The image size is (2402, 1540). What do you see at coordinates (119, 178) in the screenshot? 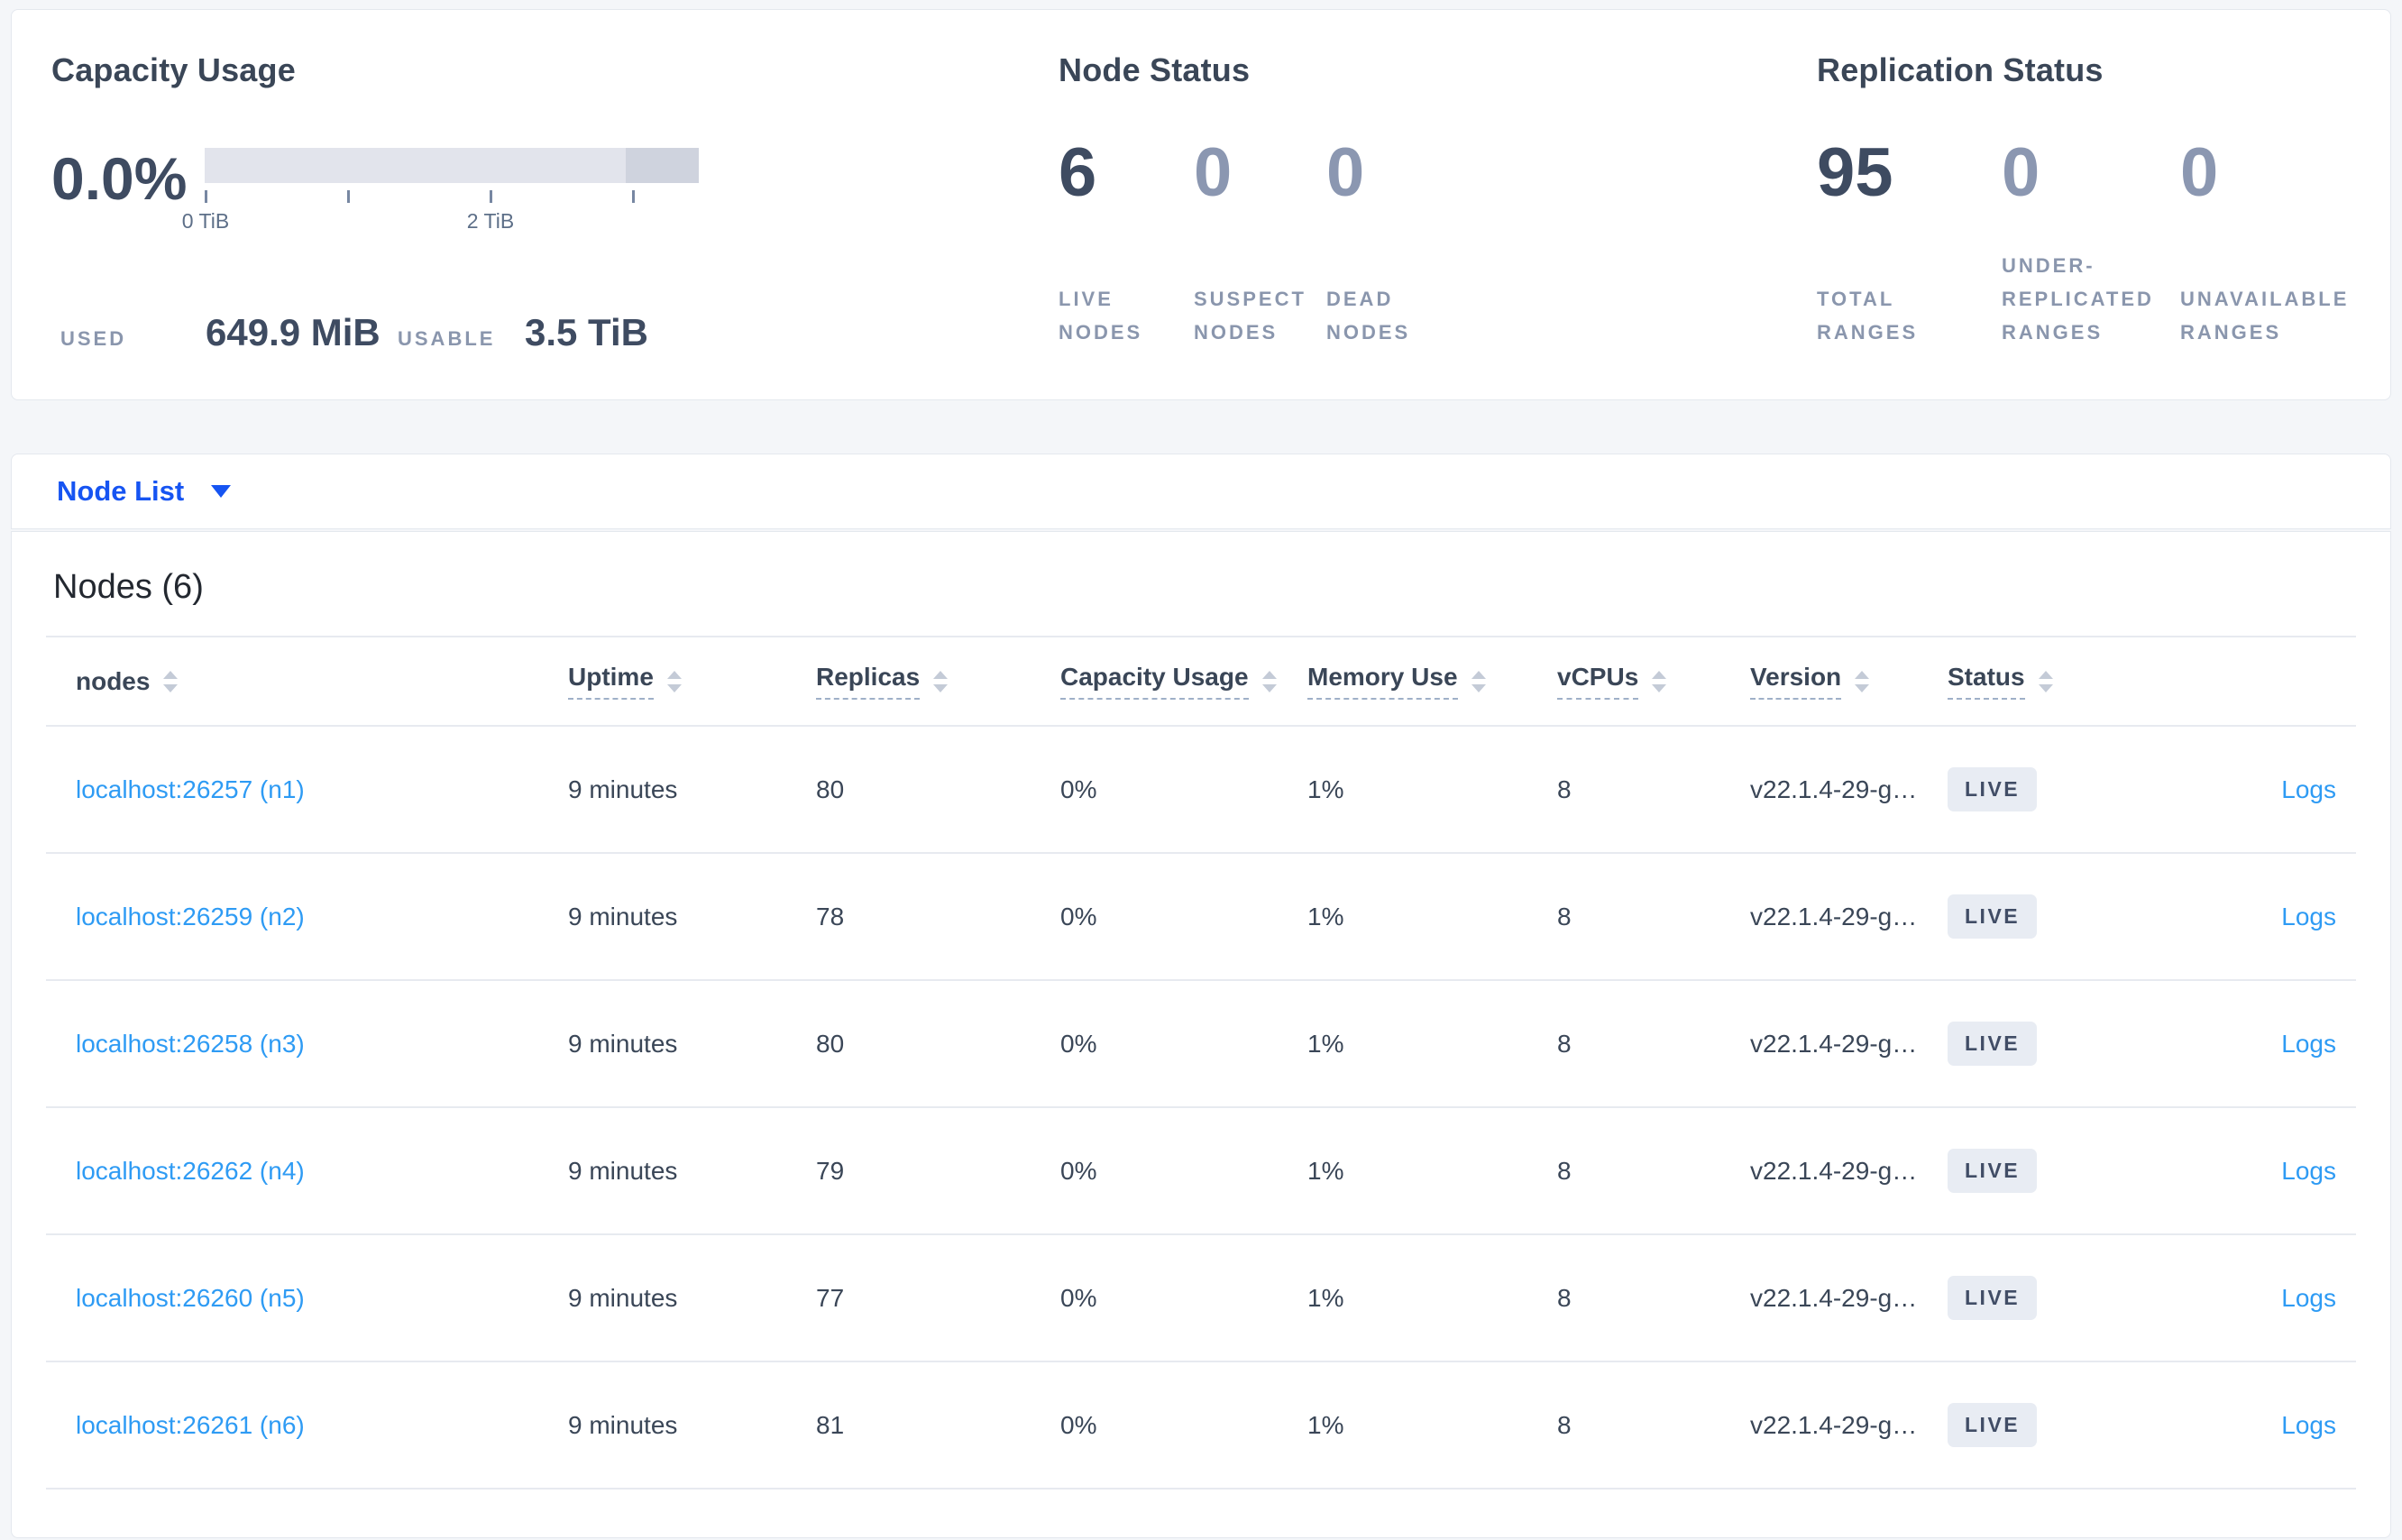
I see `capacity-usage-percent: 0.0%` at bounding box center [119, 178].